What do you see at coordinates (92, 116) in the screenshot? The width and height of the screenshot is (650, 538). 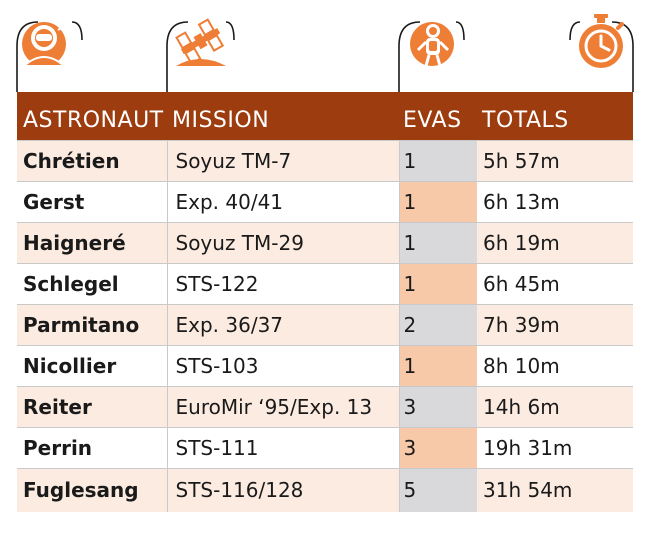 I see `column-header-astronaut: ASTRONAUT` at bounding box center [92, 116].